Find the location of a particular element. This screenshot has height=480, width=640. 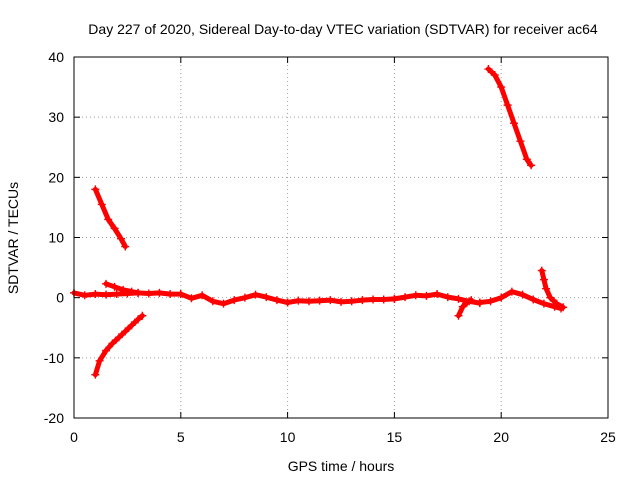

x-tick-label: 20 is located at coordinates (501, 437).